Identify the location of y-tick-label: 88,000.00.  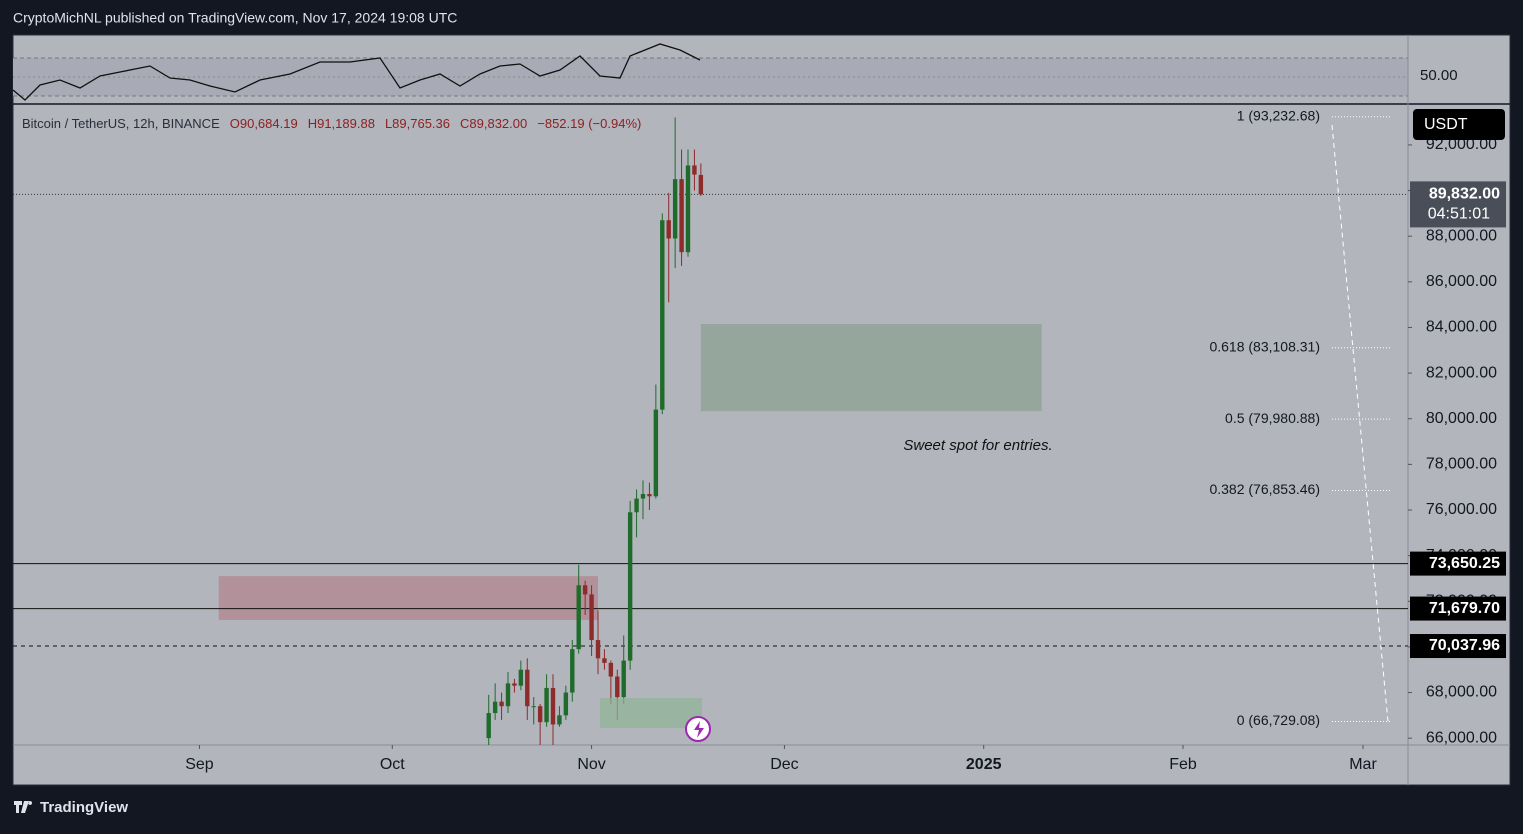
(1461, 235).